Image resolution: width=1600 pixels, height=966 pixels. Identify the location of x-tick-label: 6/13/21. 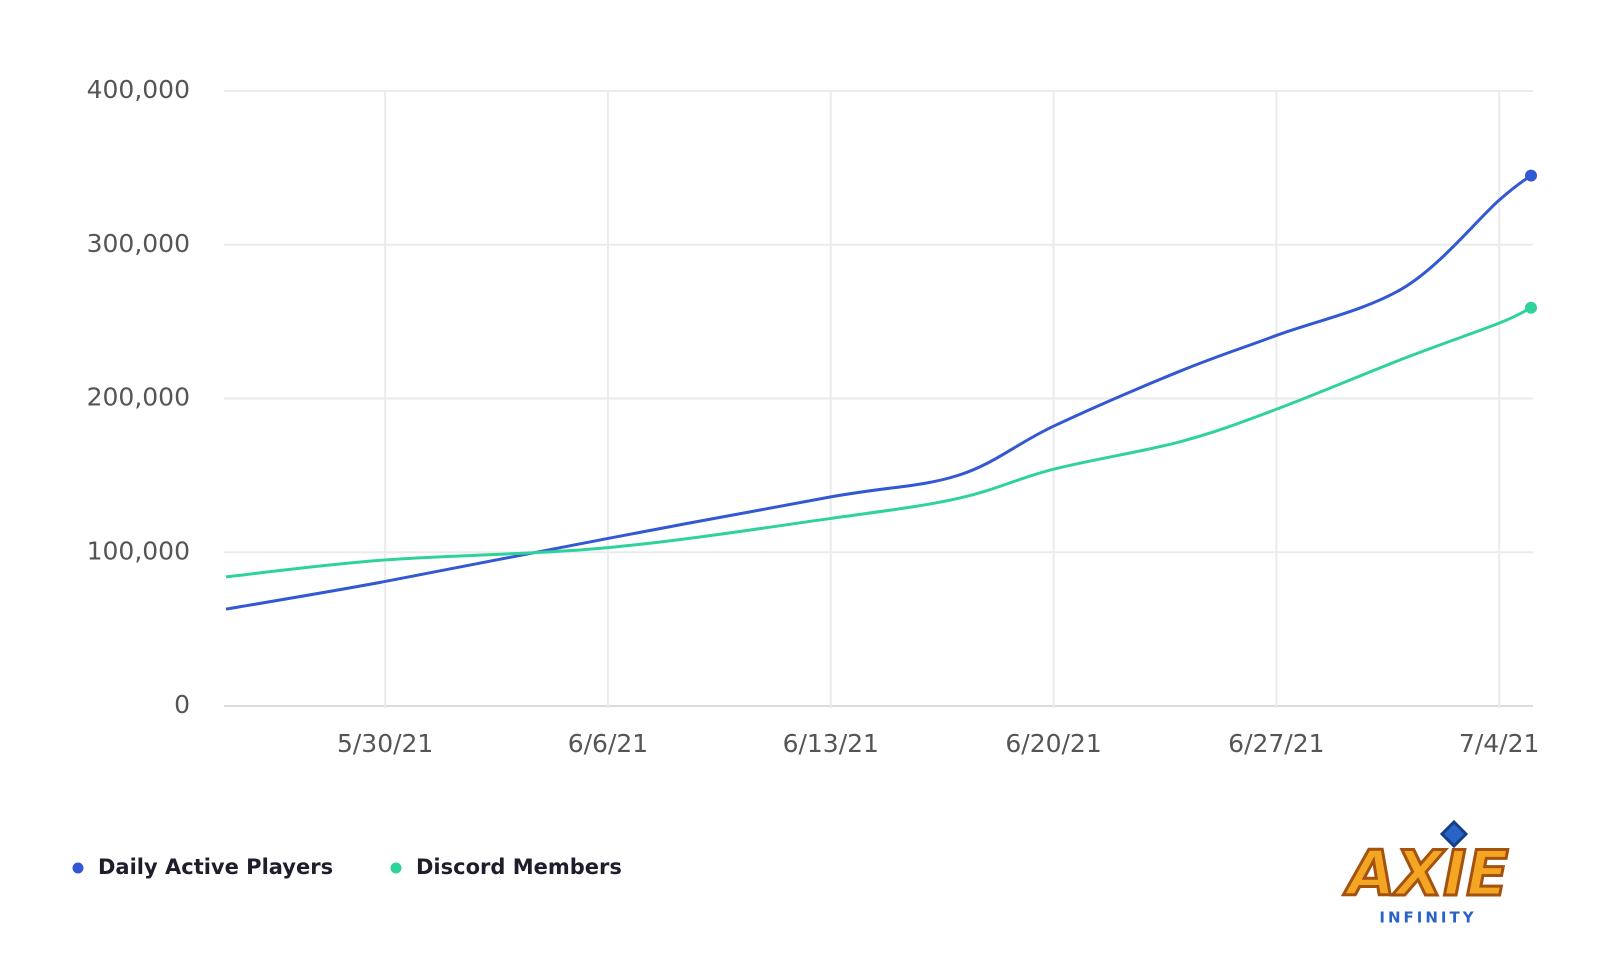
(831, 743).